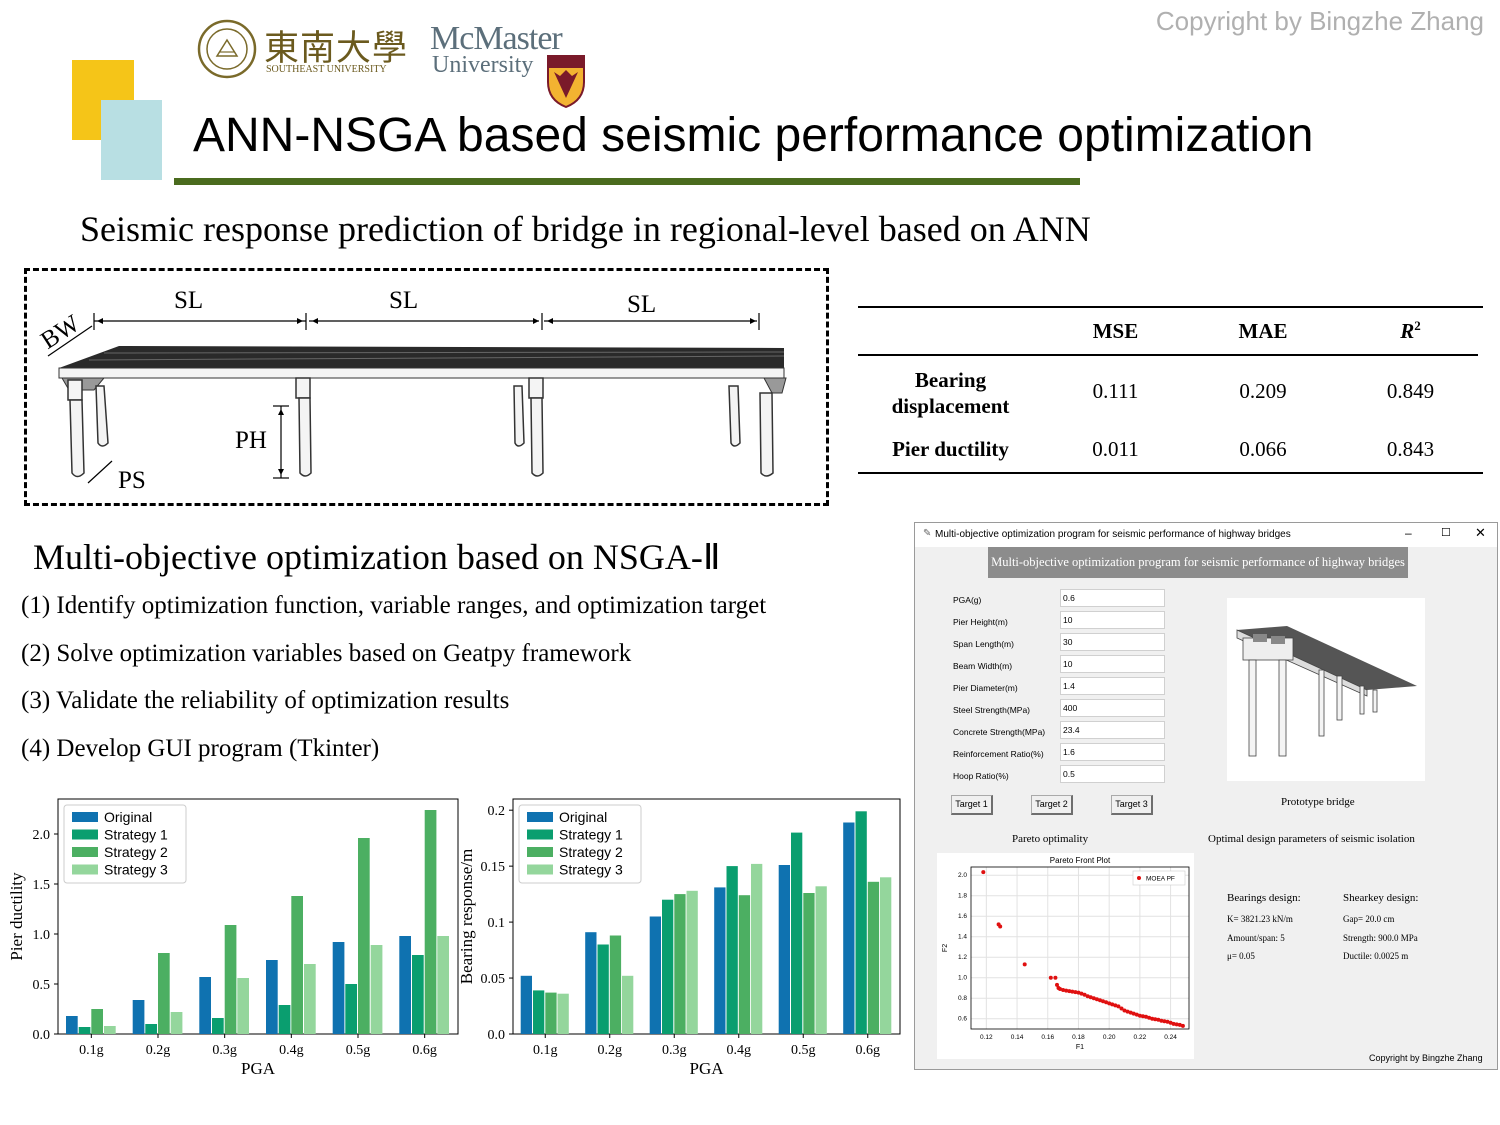 The width and height of the screenshot is (1500, 1125). What do you see at coordinates (962, 957) in the screenshot?
I see `y-tick-label: 1.2` at bounding box center [962, 957].